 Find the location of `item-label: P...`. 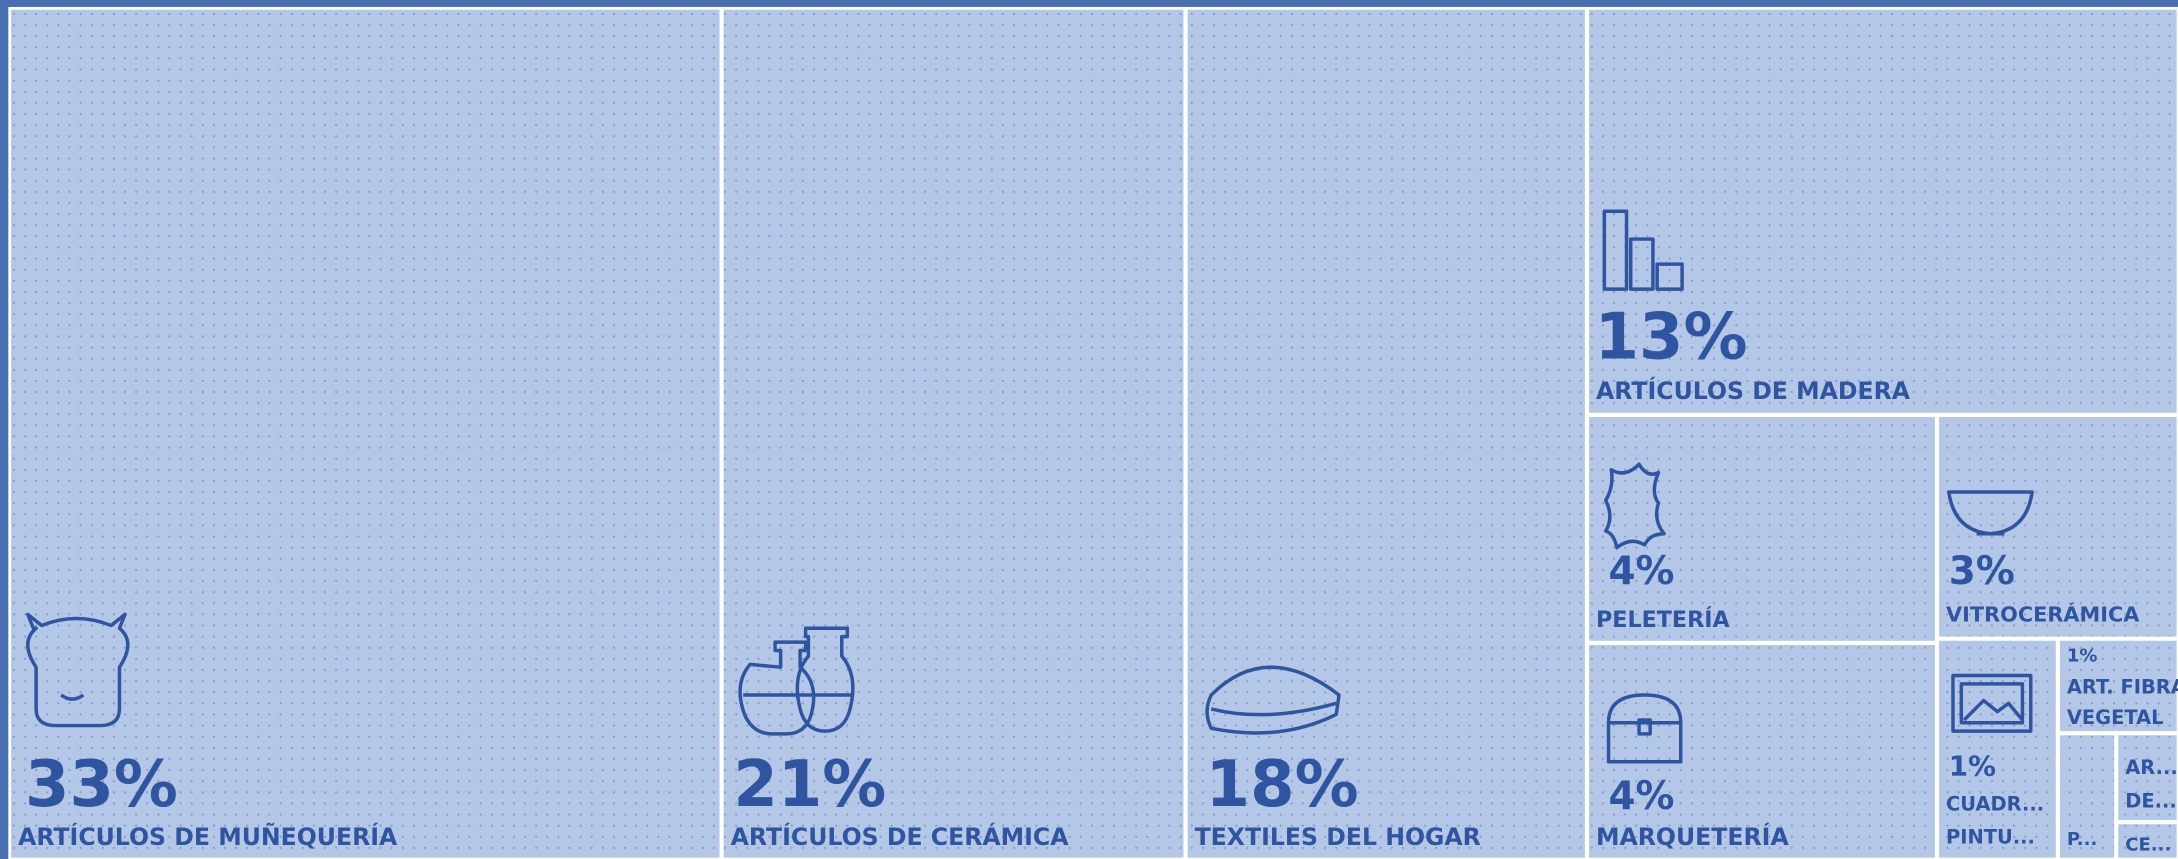

item-label: P... is located at coordinates (2082, 839).